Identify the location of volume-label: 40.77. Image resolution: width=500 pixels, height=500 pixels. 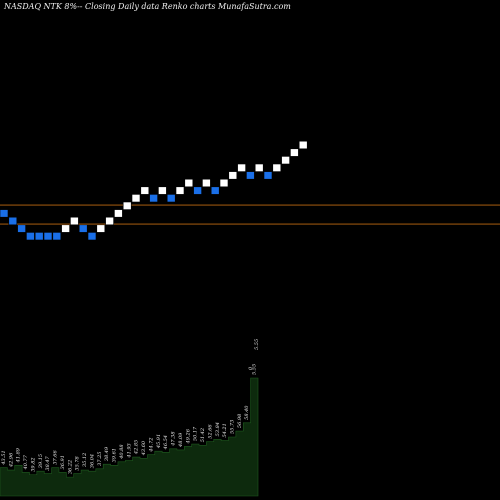
(26, 462).